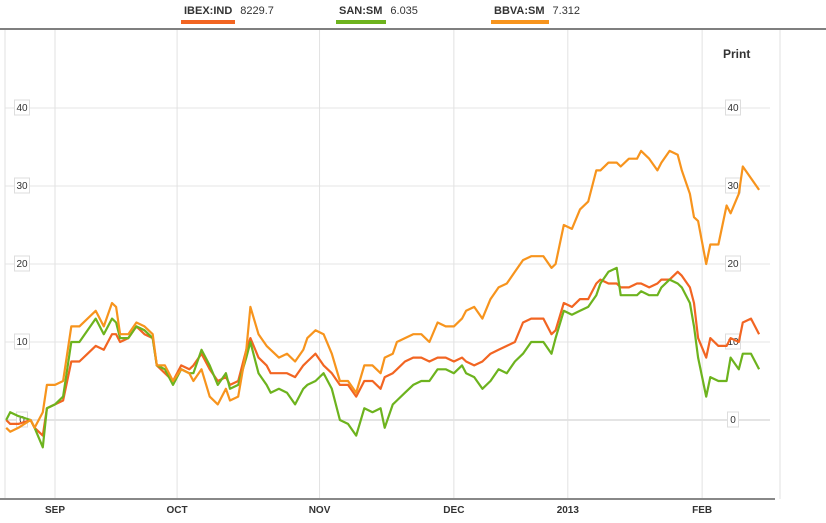 The height and width of the screenshot is (523, 826). Describe the element at coordinates (55, 510) in the screenshot. I see `x-tick-label: SEP` at that location.